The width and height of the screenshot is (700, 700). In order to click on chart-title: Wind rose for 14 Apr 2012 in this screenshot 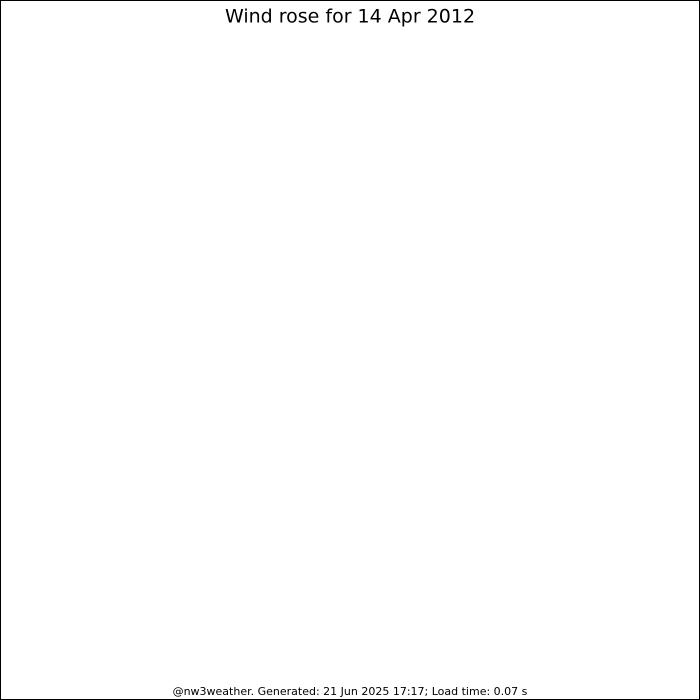, I will do `click(350, 17)`.